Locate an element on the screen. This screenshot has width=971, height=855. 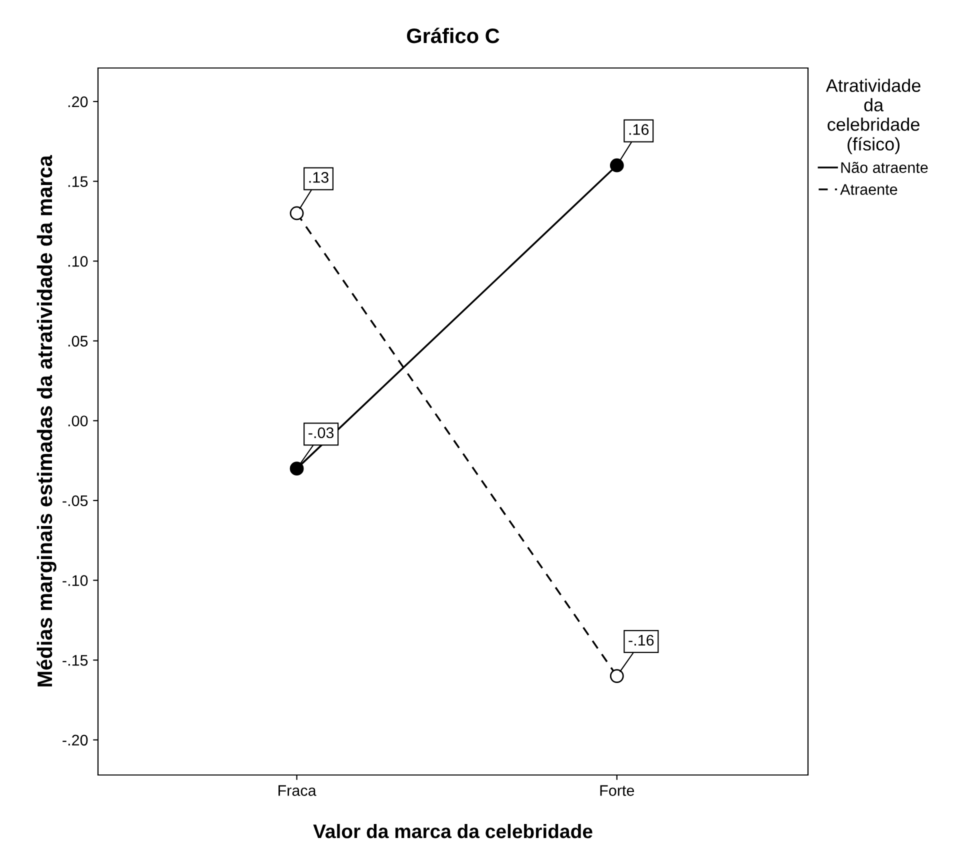
data-label: -.16 is located at coordinates (641, 640).